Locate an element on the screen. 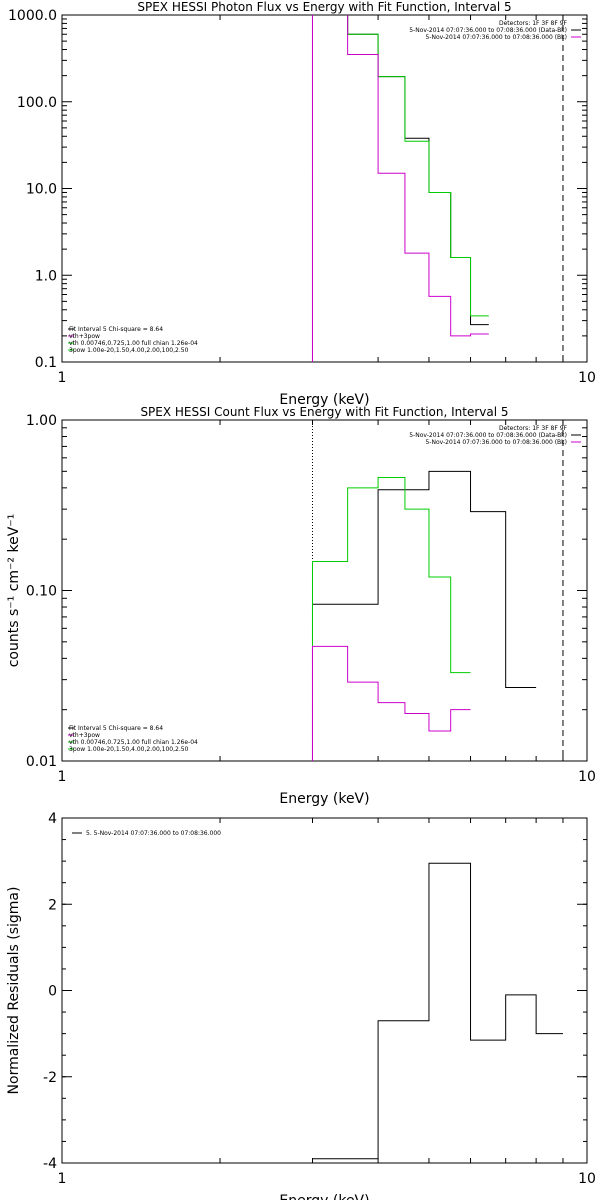  y-axis-label: Normalized Residuals (sigma) is located at coordinates (14, 991).